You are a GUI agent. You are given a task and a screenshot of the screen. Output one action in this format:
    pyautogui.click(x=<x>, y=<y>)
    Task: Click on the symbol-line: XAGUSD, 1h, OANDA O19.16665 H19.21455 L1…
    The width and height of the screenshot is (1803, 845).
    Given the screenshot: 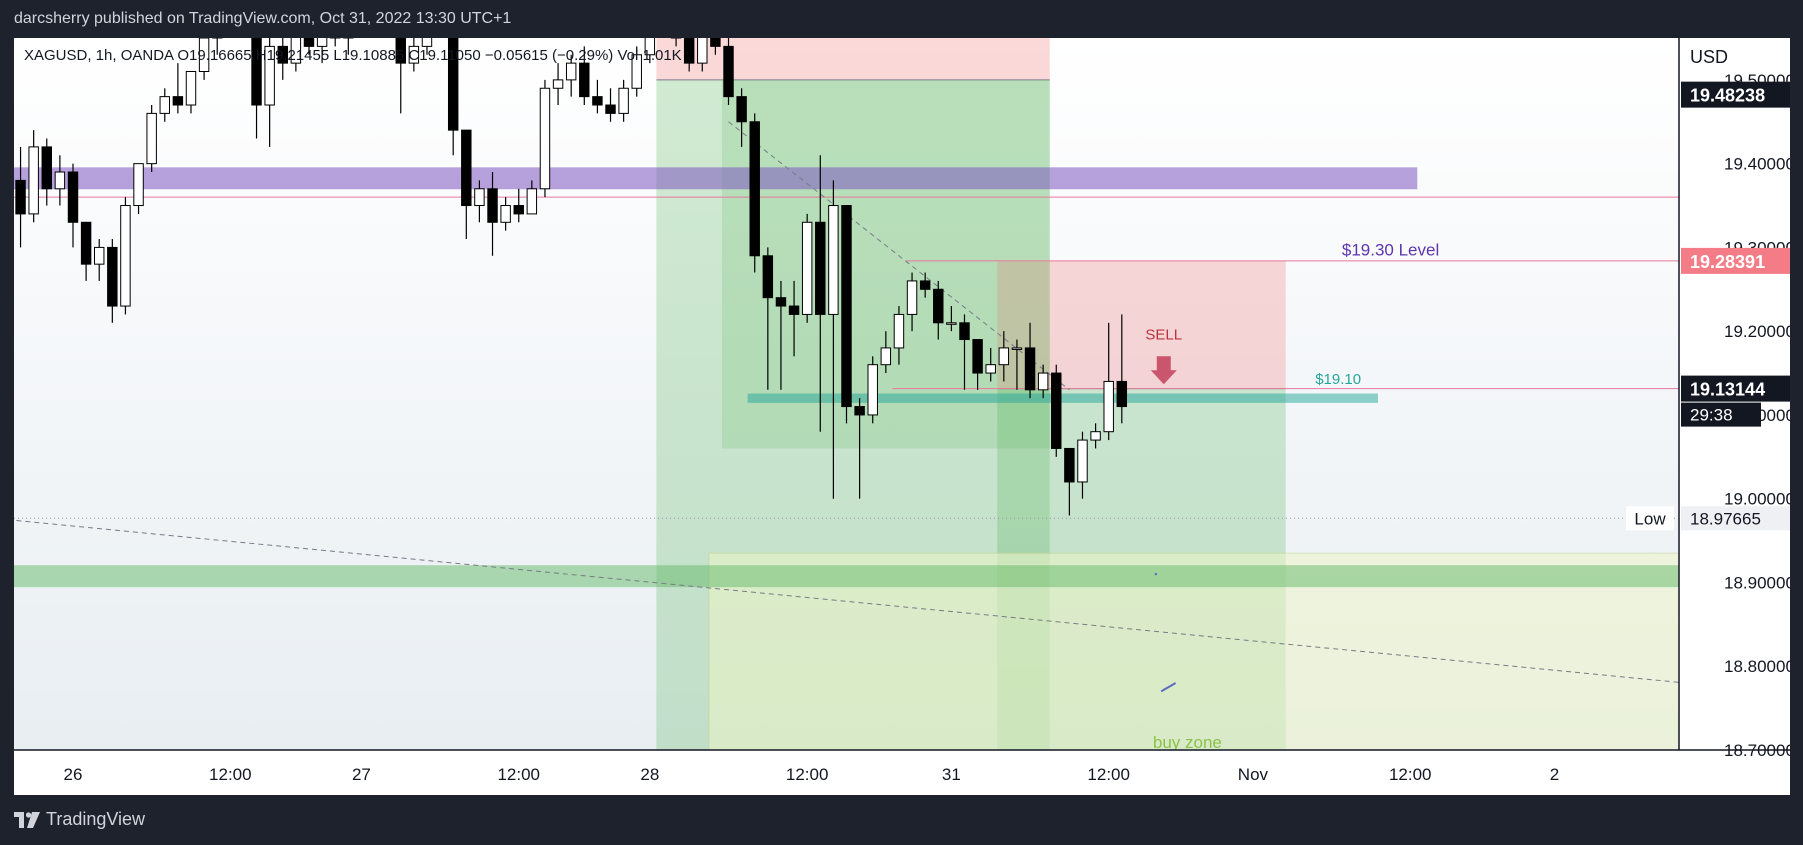 What is the action you would take?
    pyautogui.click(x=353, y=55)
    